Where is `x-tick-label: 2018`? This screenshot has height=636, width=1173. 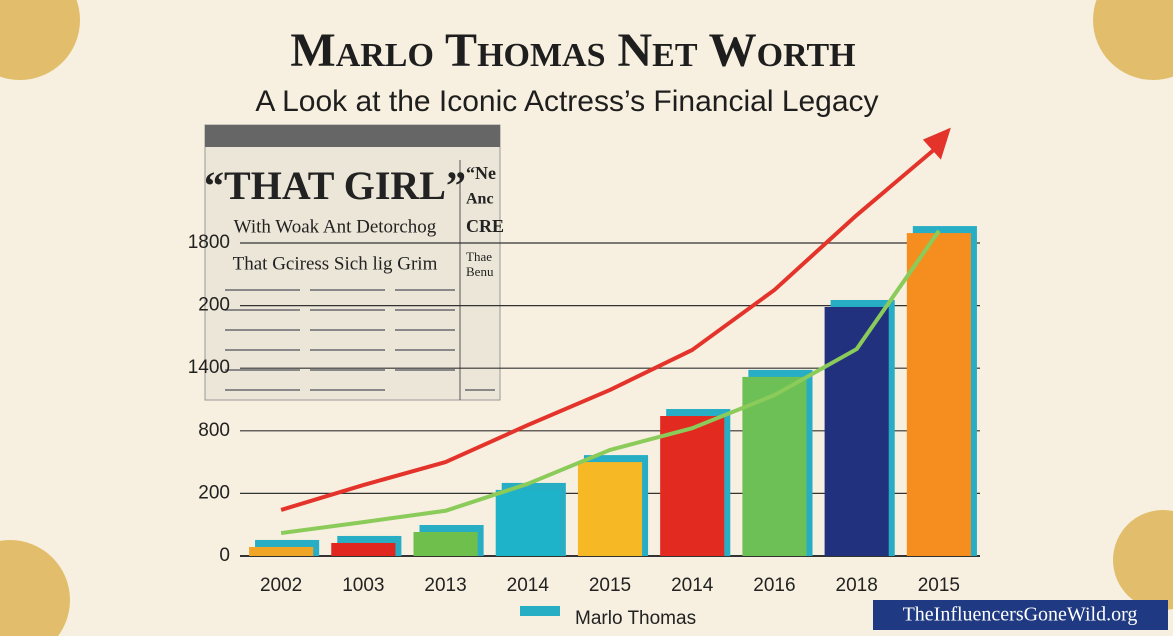
x-tick-label: 2018 is located at coordinates (857, 585).